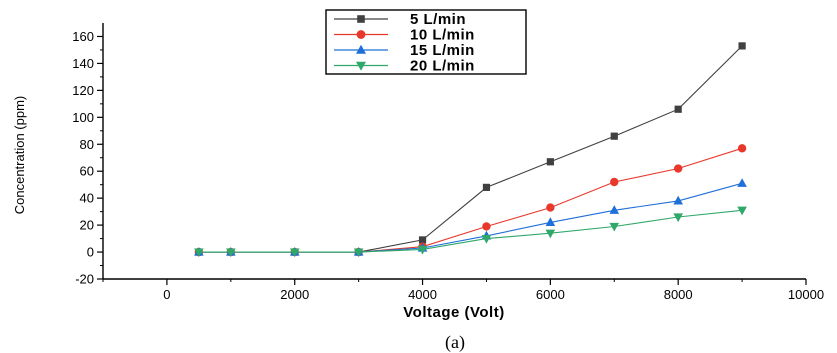 Image resolution: width=837 pixels, height=353 pixels. I want to click on y-tick-label: 20, so click(87, 225).